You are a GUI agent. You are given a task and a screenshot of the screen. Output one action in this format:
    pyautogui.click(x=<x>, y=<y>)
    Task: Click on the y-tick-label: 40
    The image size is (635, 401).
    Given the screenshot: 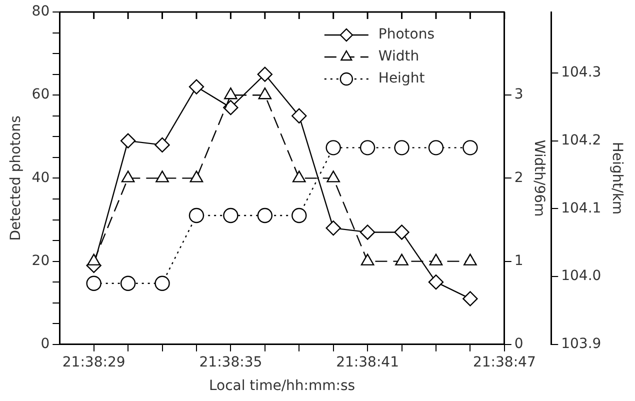 What is the action you would take?
    pyautogui.click(x=41, y=178)
    